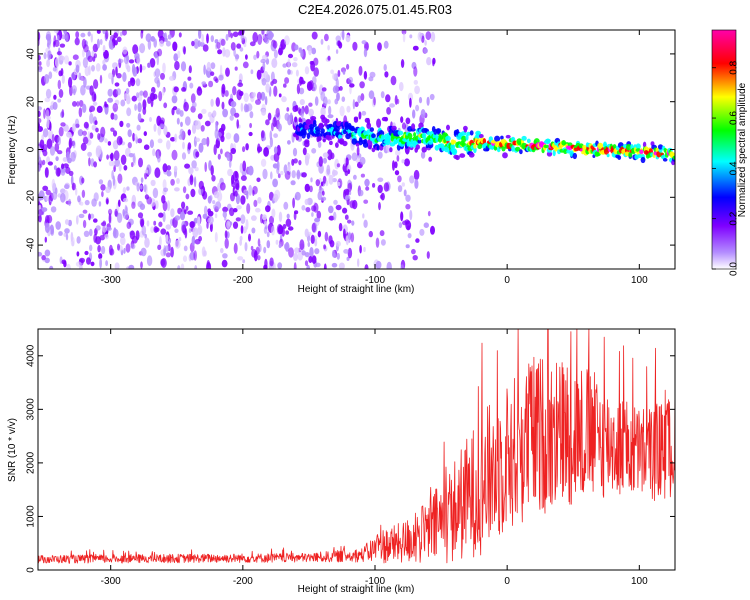  I want to click on colorbar-tick-label: 0.6, so click(734, 118).